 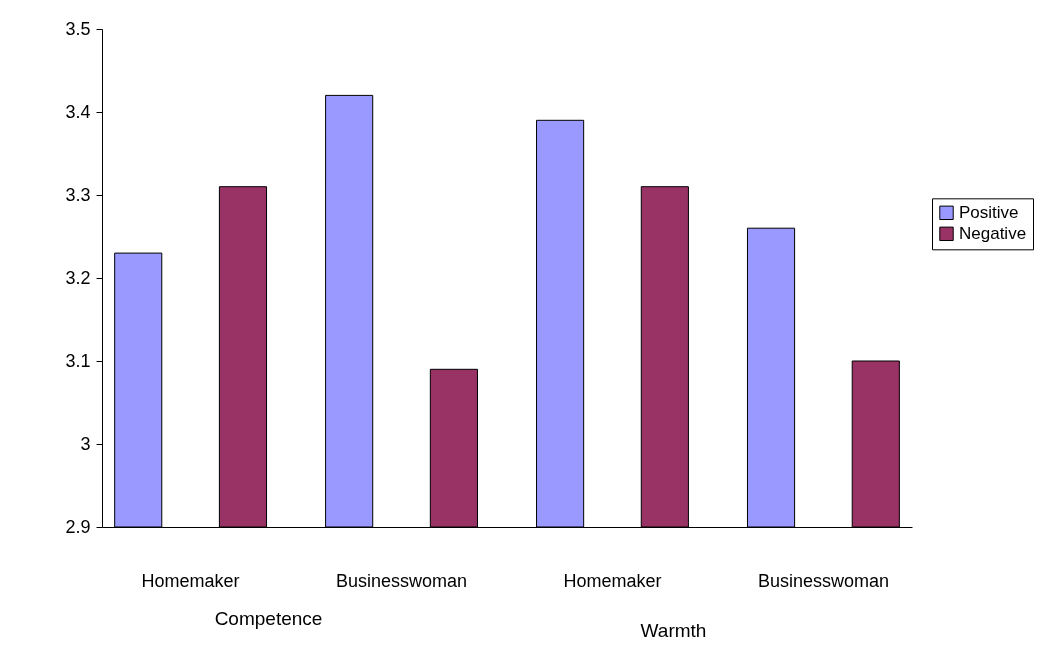 I want to click on y-tick-label: 3, so click(x=85, y=443).